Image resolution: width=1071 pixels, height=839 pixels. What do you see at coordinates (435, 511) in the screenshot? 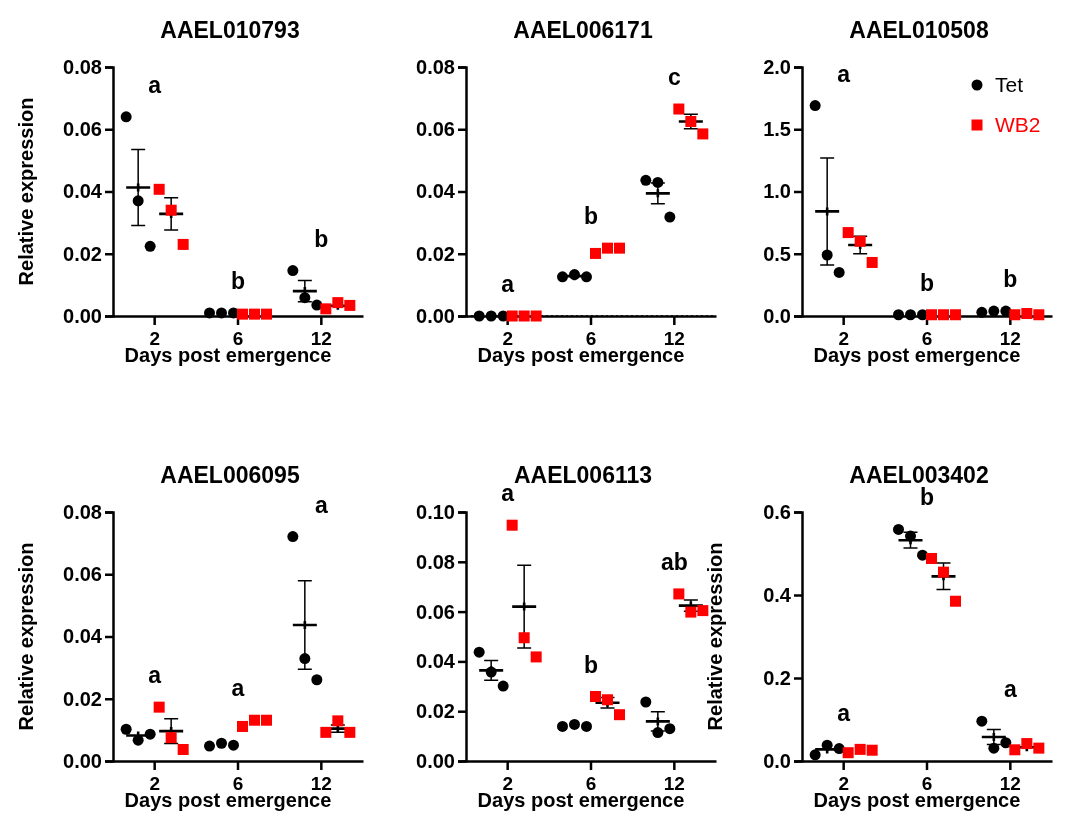
I see `y-tick-label: 0.10` at bounding box center [435, 511].